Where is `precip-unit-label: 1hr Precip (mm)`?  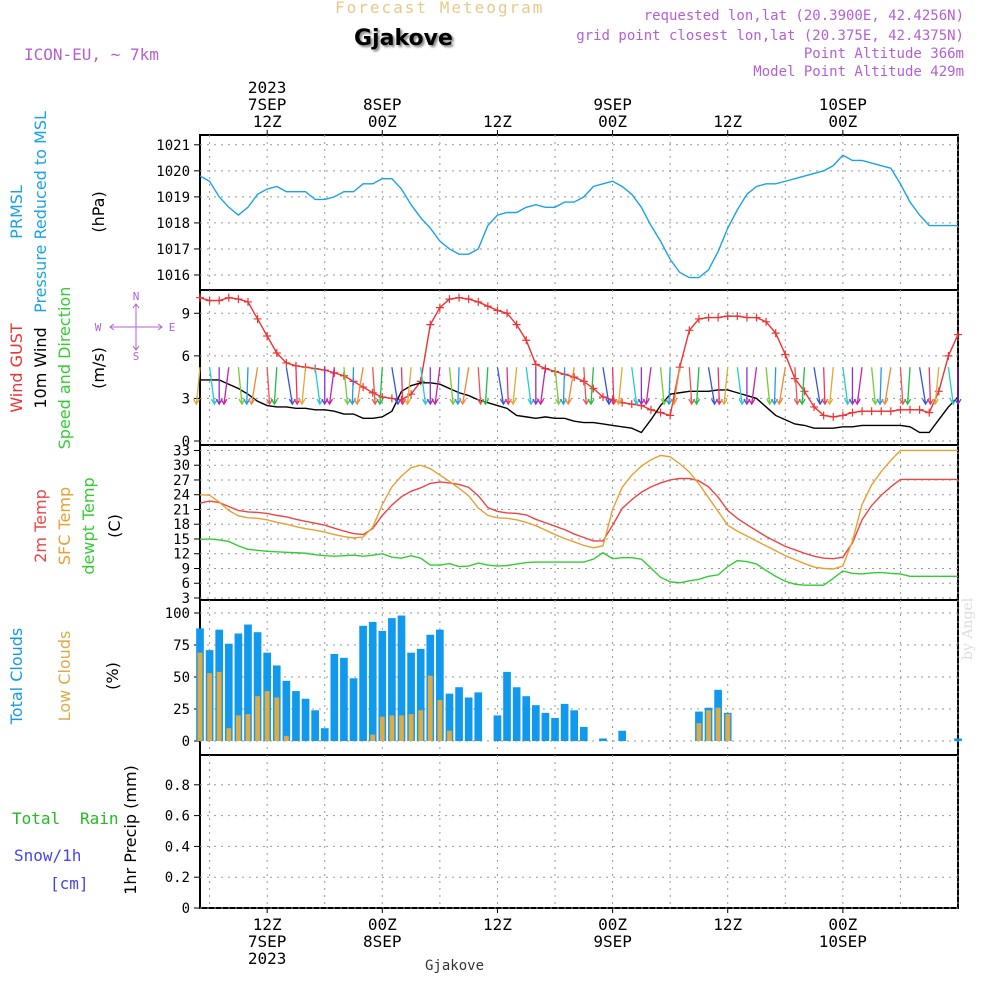
precip-unit-label: 1hr Precip (mm) is located at coordinates (130, 830).